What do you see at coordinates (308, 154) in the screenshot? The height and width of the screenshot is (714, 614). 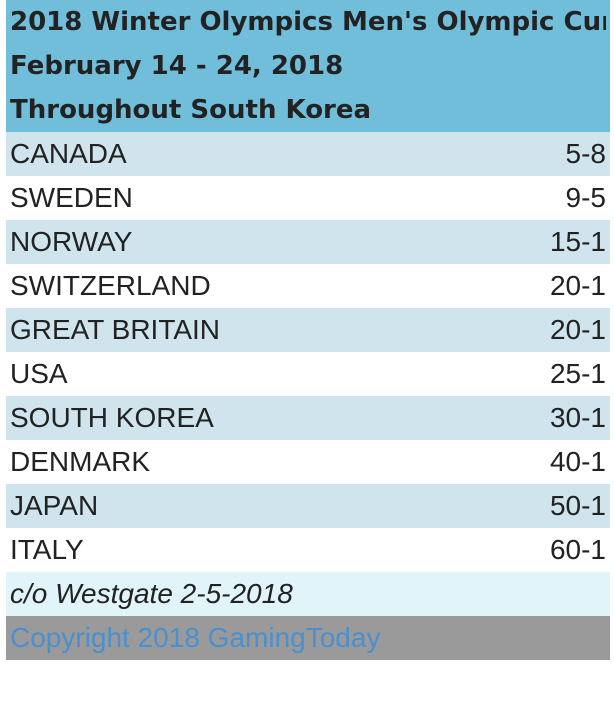 I see `table-row: CANADA 5-8` at bounding box center [308, 154].